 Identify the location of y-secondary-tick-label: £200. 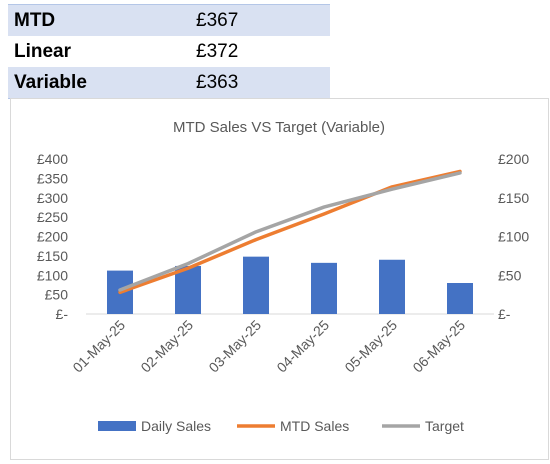
(513, 159).